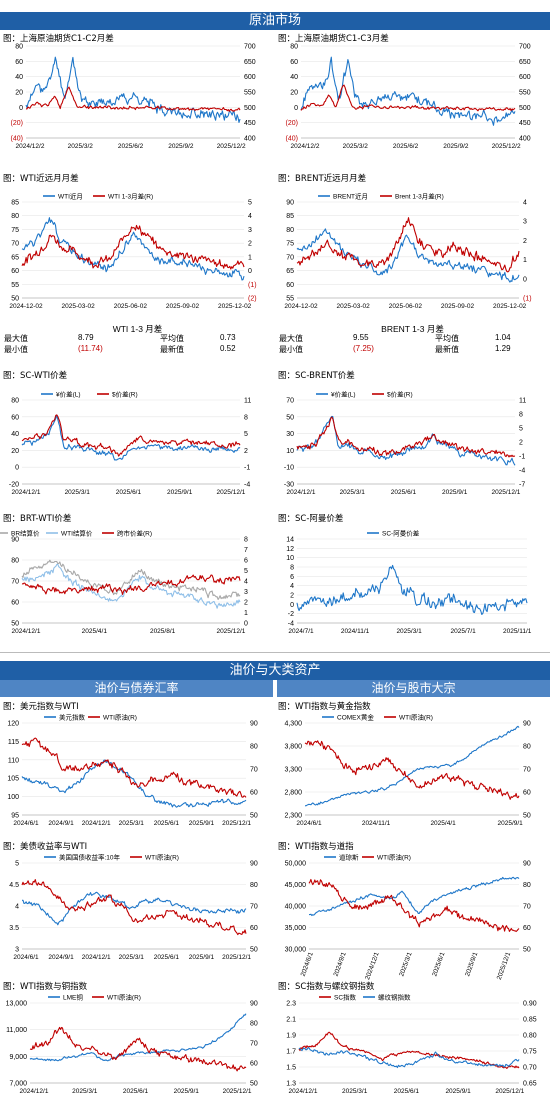  I want to click on legend-label: Brent 1-3月差(R), so click(419, 196).